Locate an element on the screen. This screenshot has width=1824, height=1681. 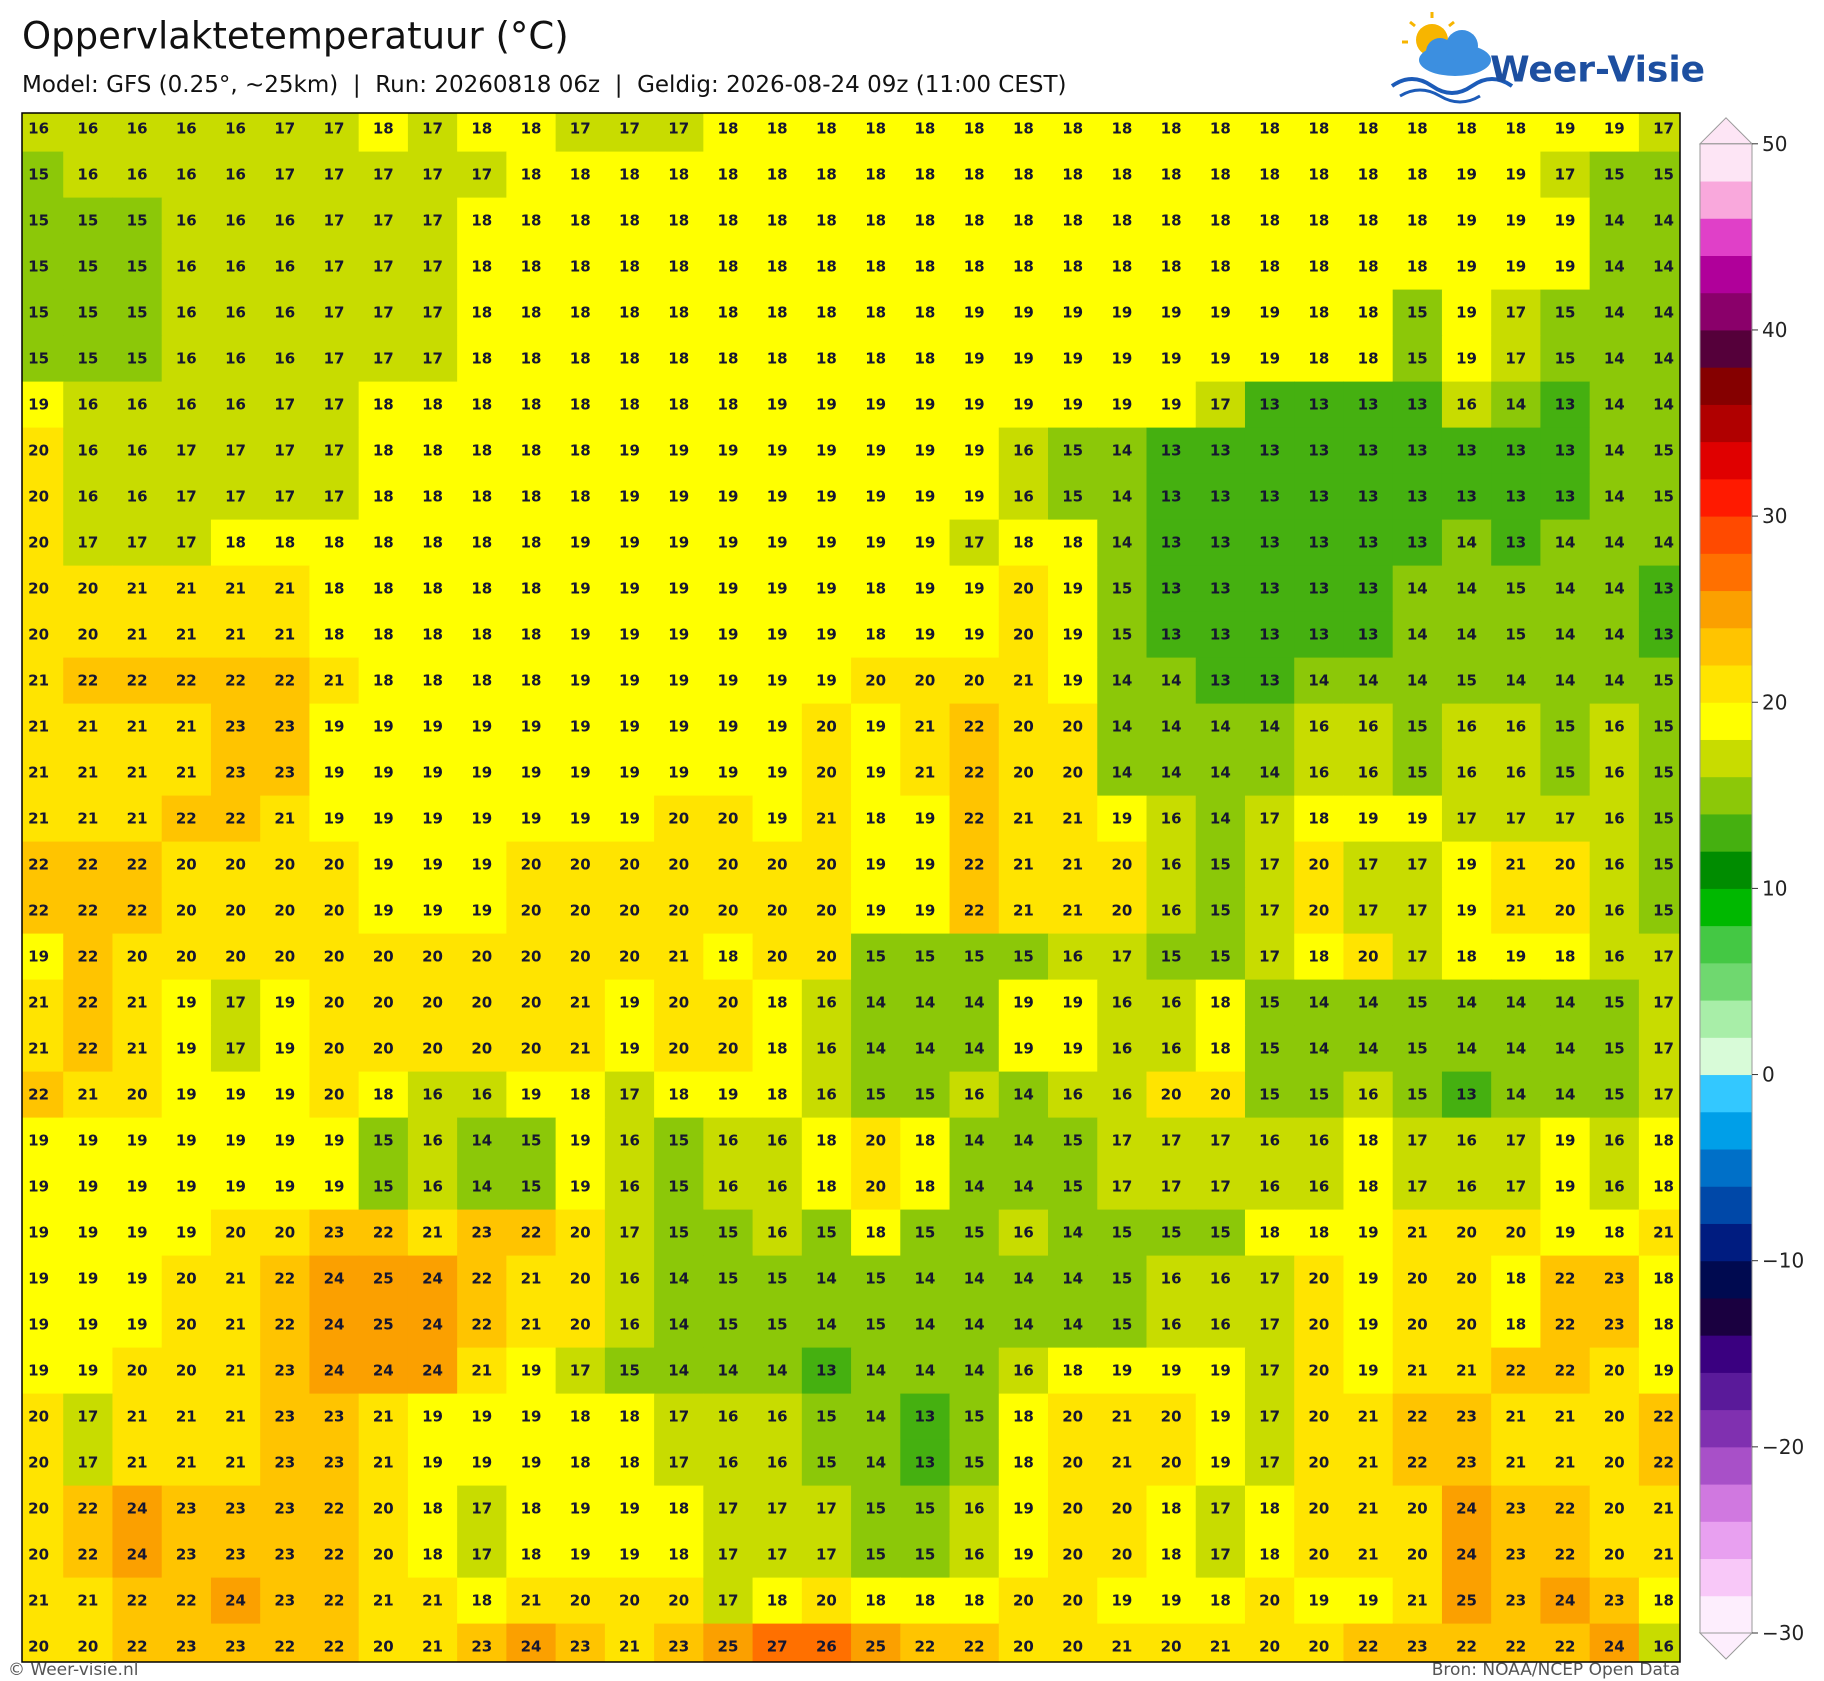
temp-label: 13 is located at coordinates (1368, 589).